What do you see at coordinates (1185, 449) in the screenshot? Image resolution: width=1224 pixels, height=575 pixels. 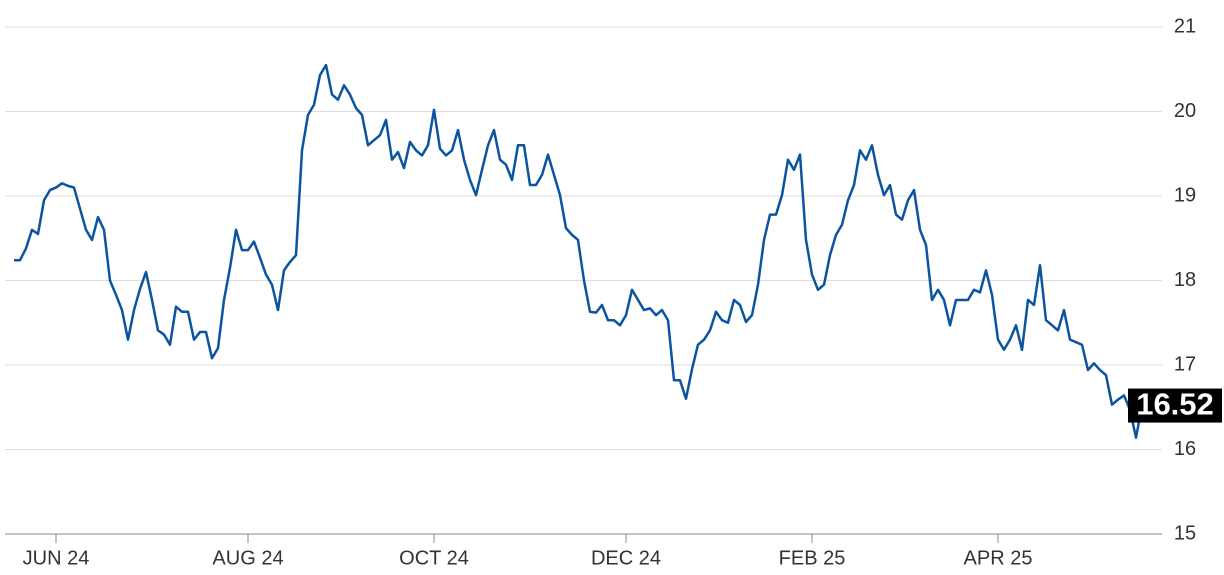 I see `y-tick-label: 16` at bounding box center [1185, 449].